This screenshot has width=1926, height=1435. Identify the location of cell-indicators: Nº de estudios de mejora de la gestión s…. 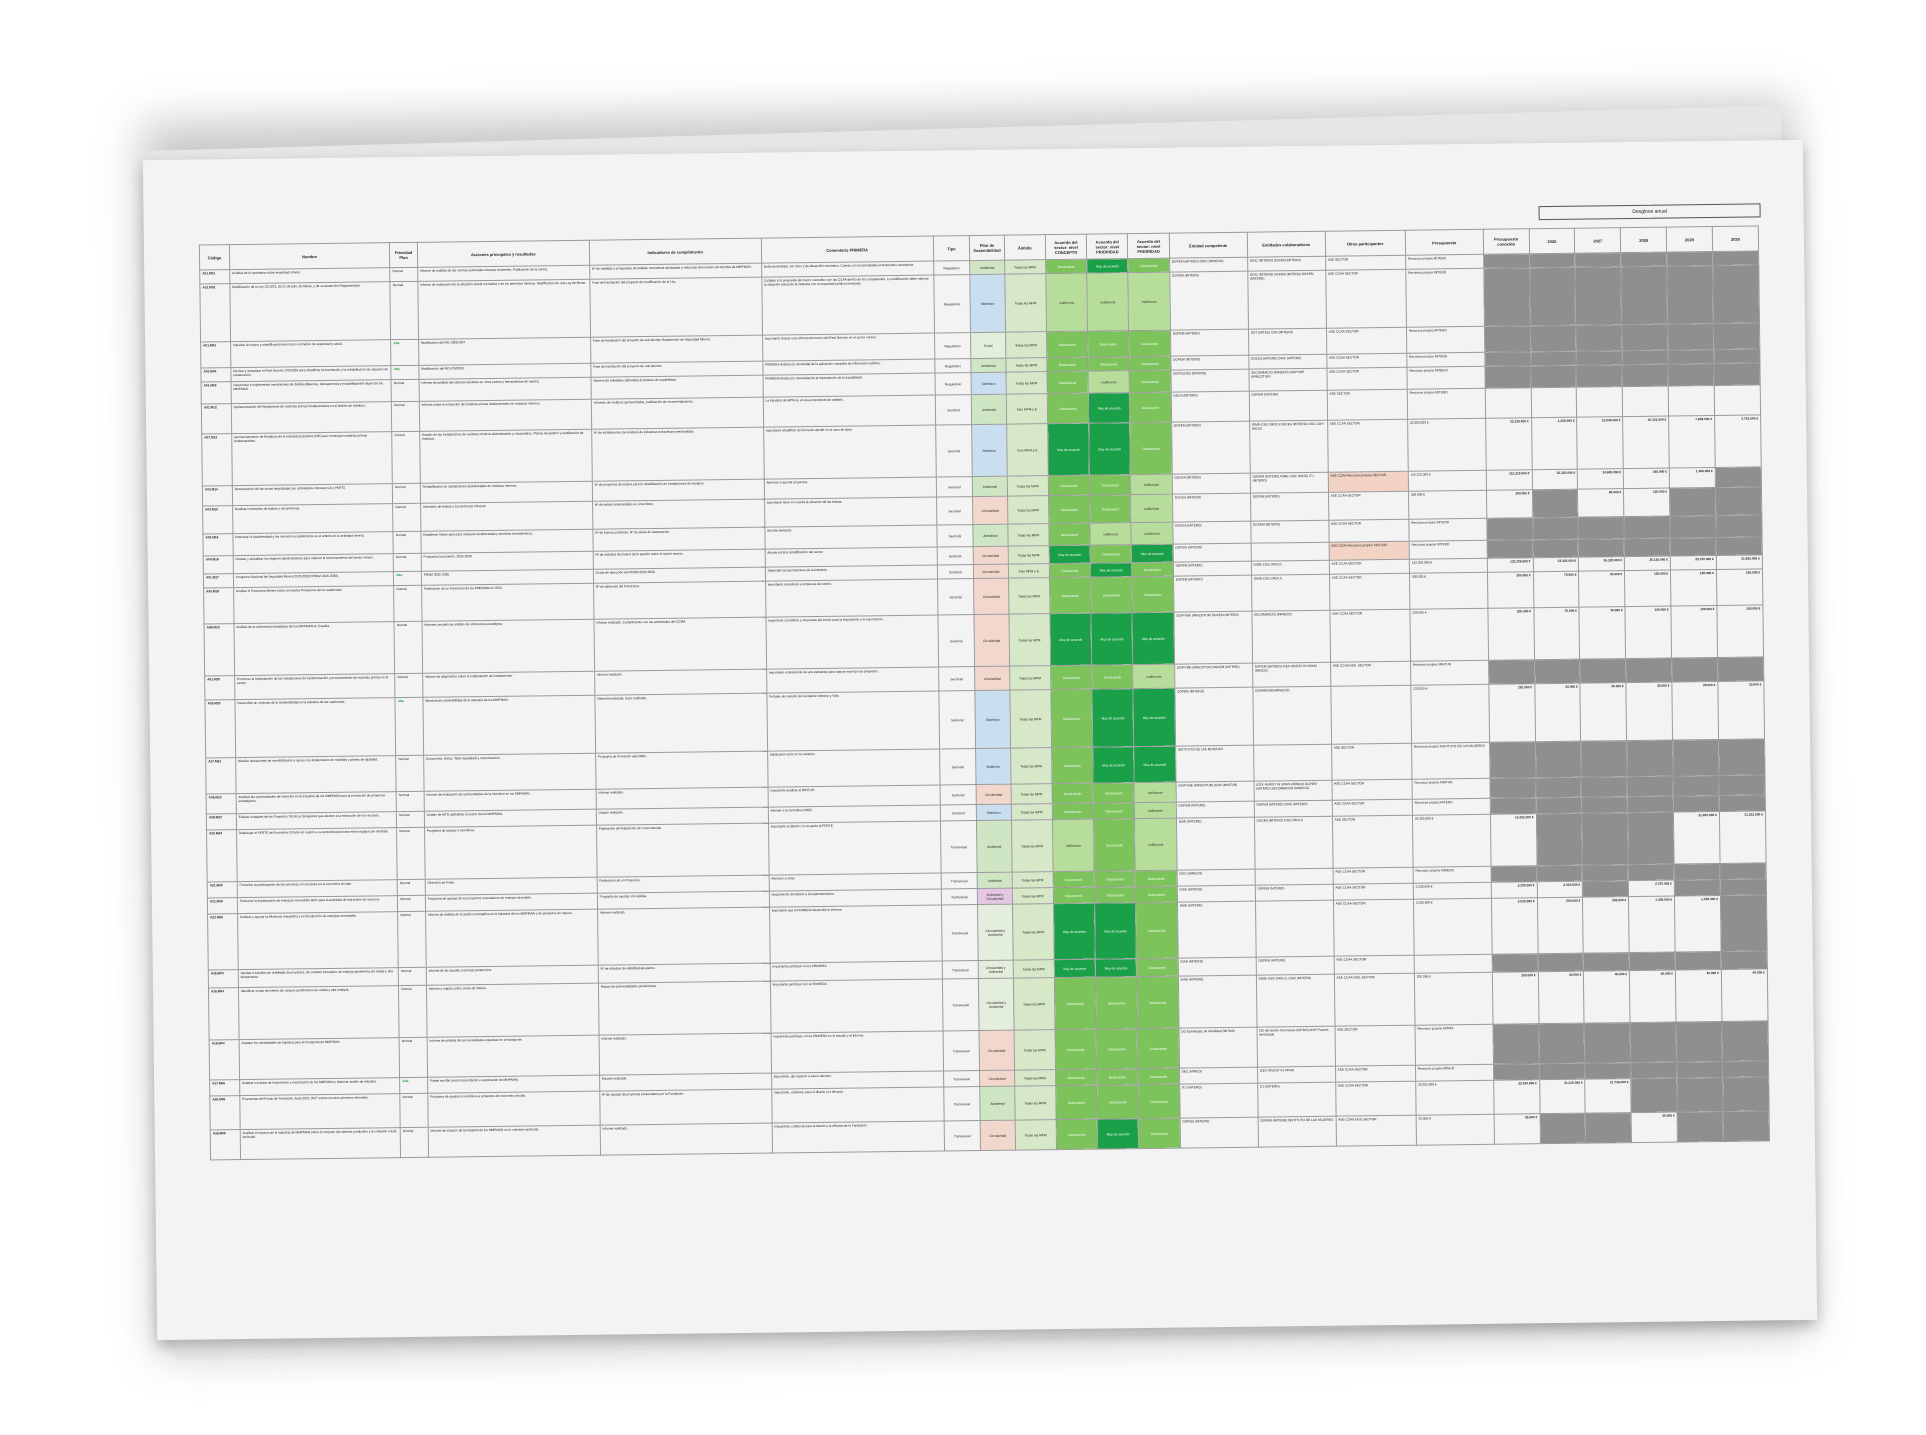
(679, 559).